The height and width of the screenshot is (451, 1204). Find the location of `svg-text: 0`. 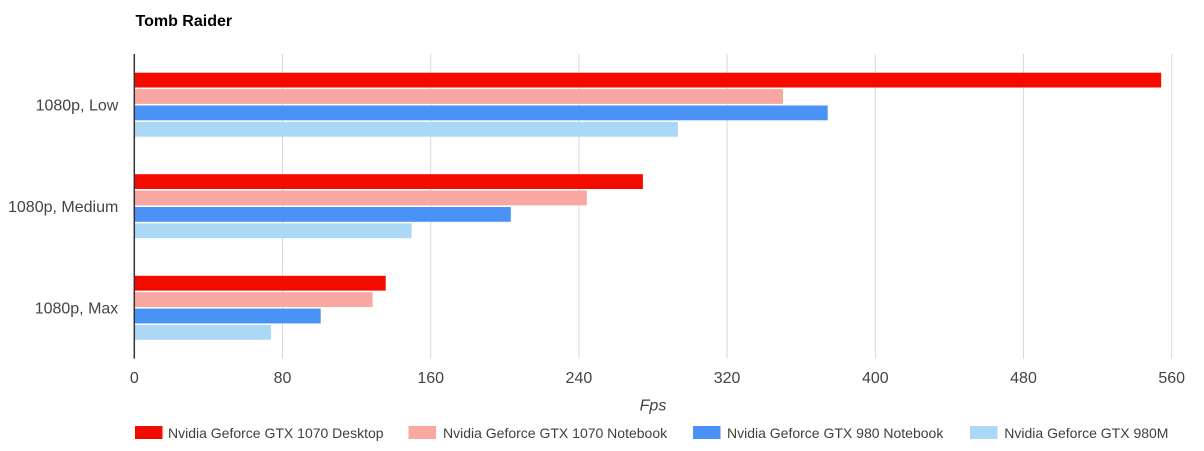

svg-text: 0 is located at coordinates (134, 378).